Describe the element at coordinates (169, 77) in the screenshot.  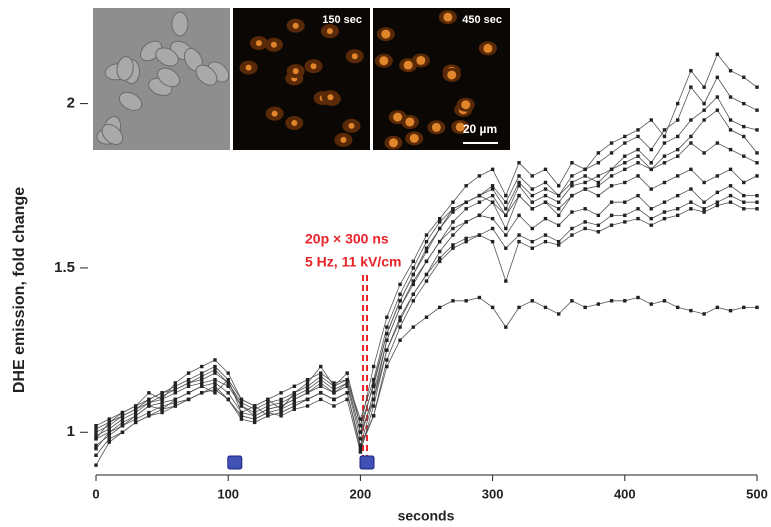
I see `cell` at that location.